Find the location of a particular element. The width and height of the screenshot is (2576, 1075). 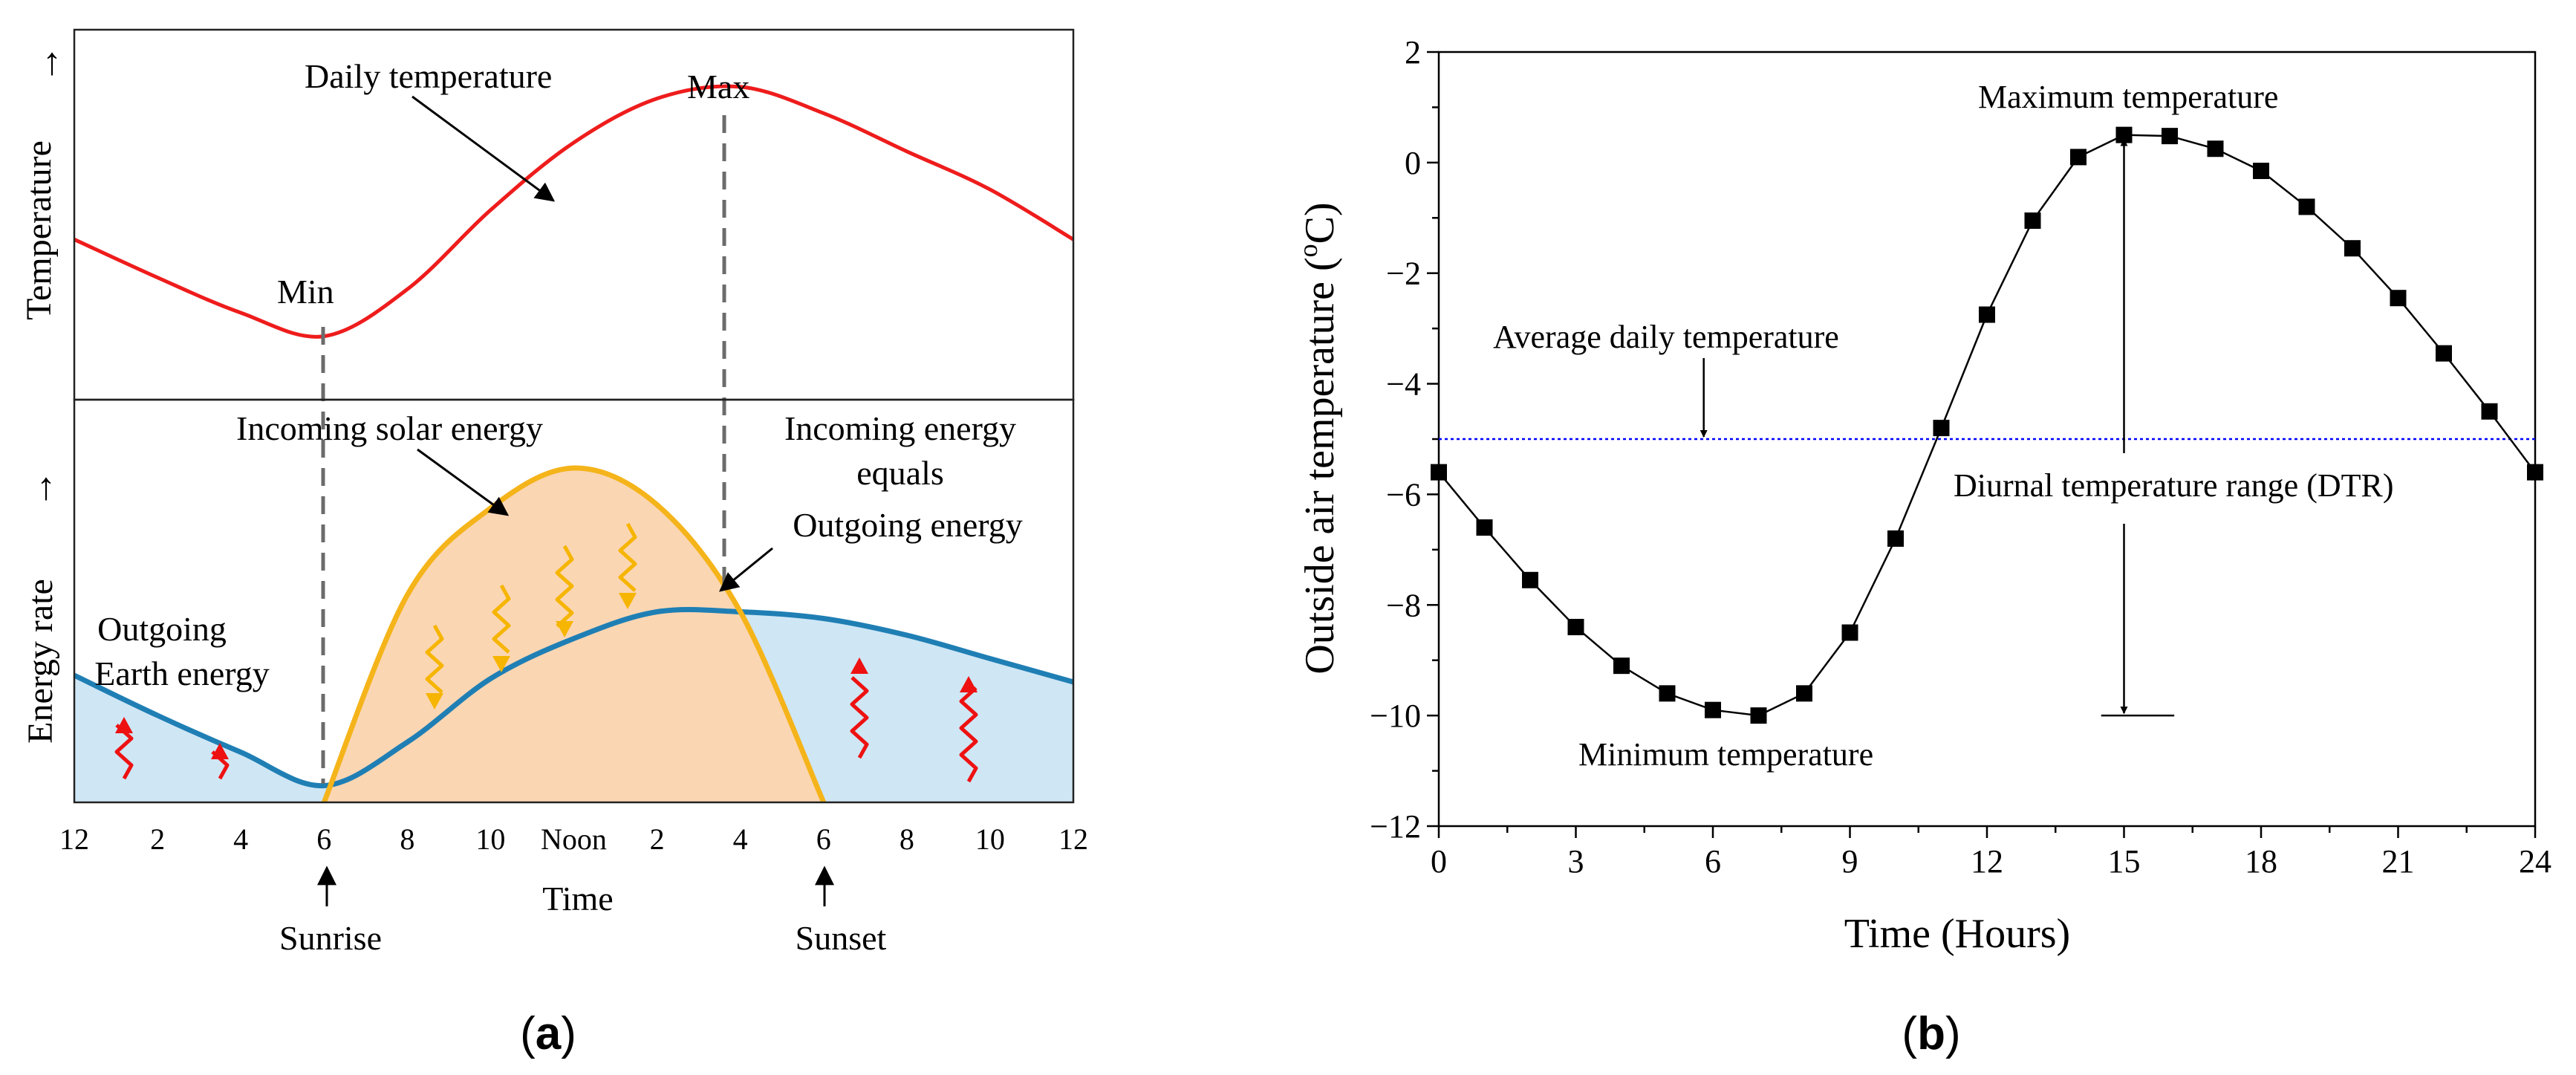

y-tick-label: −4 is located at coordinates (1403, 384).